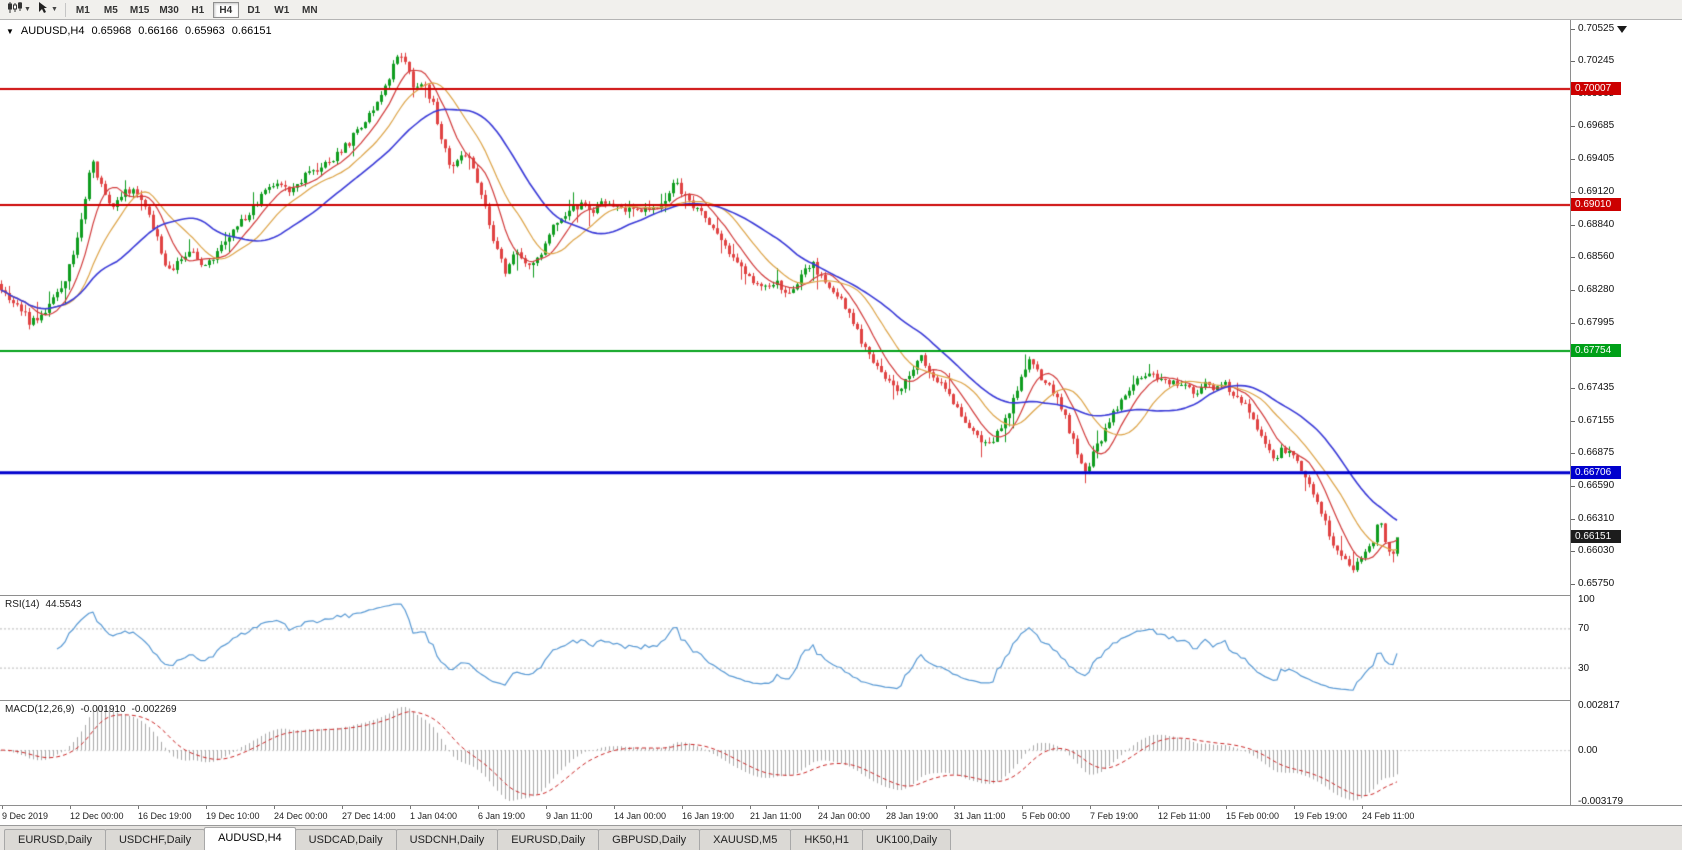 The width and height of the screenshot is (1682, 850). Describe the element at coordinates (447, 839) in the screenshot. I see `chart-tab-usdcnh-daily: USDCNH,Daily` at that location.